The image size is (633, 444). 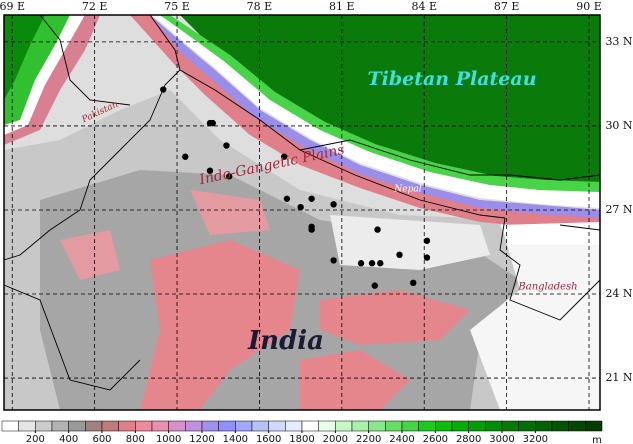 What do you see at coordinates (260, 6) in the screenshot?
I see `lon-tick-label: 78 E` at bounding box center [260, 6].